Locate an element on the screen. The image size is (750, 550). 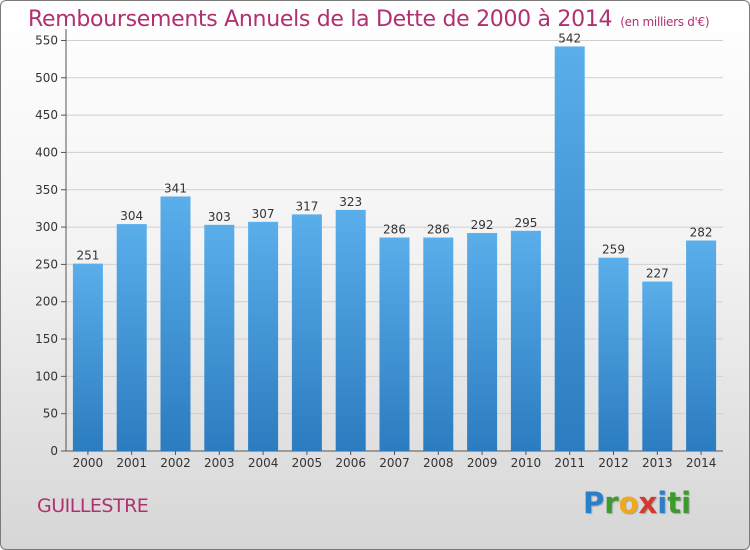
proxiti-logo: Proxiti is located at coordinates (637, 503).